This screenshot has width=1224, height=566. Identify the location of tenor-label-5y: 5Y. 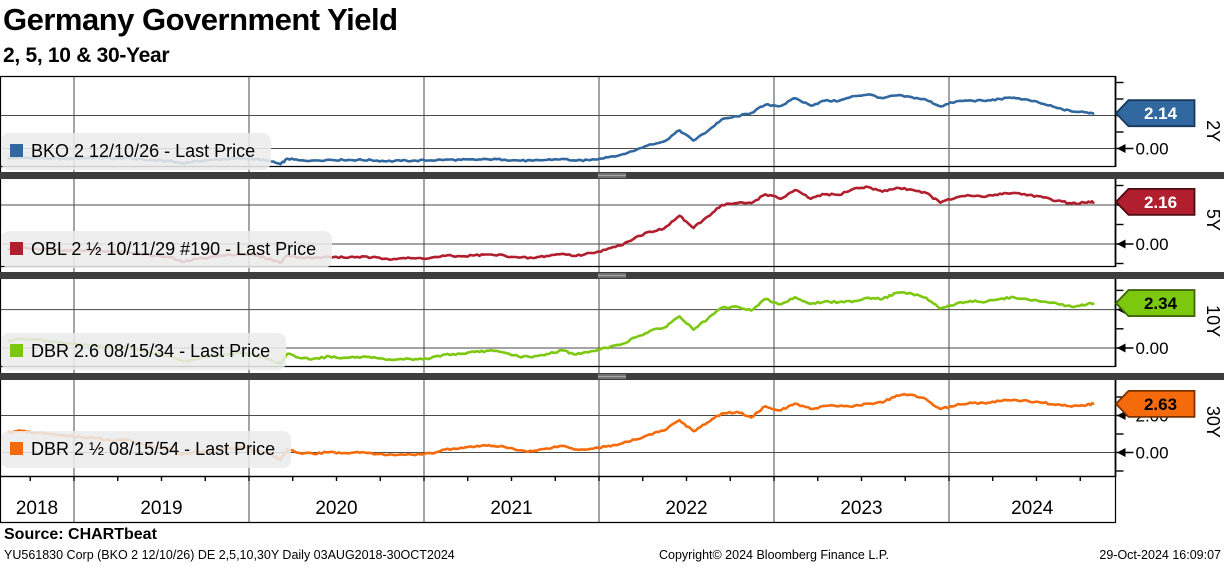
(1213, 220).